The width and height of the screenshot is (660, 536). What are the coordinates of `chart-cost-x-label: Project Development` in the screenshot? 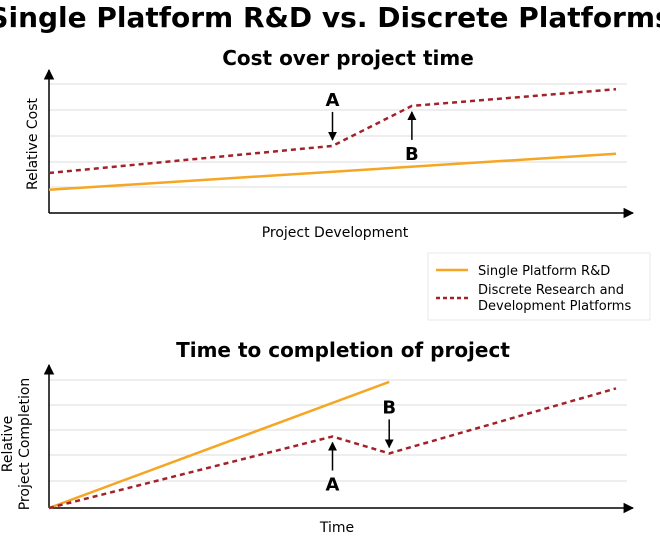 It's located at (335, 233).